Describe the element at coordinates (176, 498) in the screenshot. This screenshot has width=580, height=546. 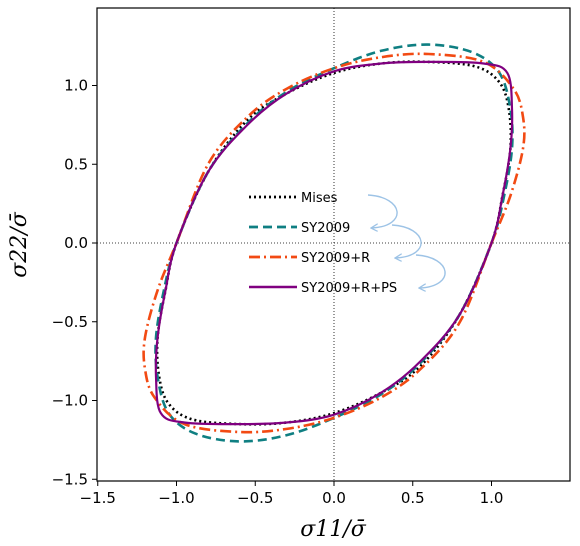
I see `x-tick-label: −1.0` at that location.